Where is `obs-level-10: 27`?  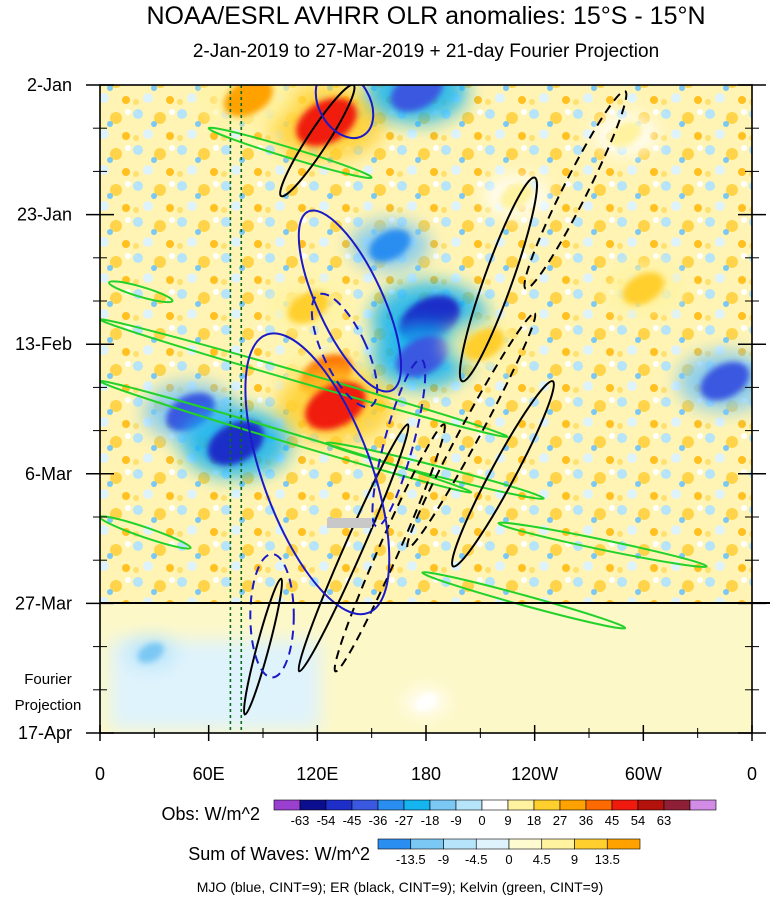
obs-level-10: 27 is located at coordinates (560, 820).